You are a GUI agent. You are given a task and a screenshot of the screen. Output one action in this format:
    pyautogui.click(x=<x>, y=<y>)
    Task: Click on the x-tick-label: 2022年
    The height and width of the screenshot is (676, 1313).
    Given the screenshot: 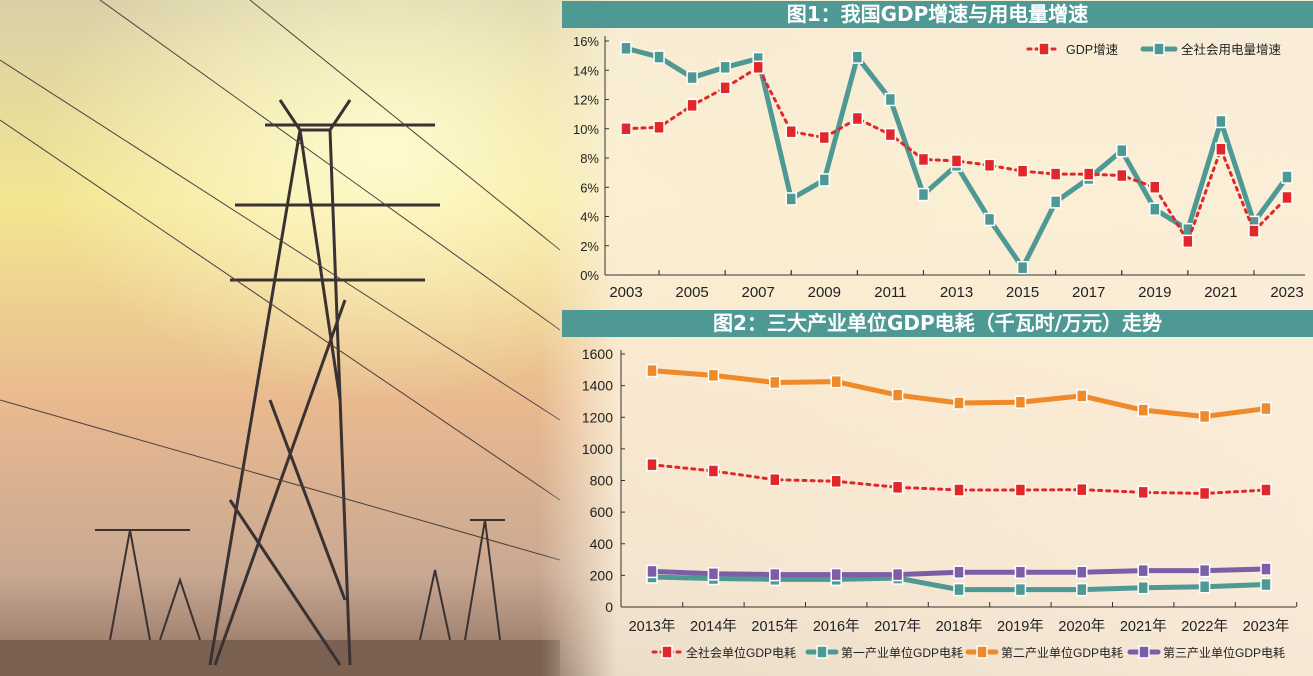 What is the action you would take?
    pyautogui.click(x=1204, y=626)
    